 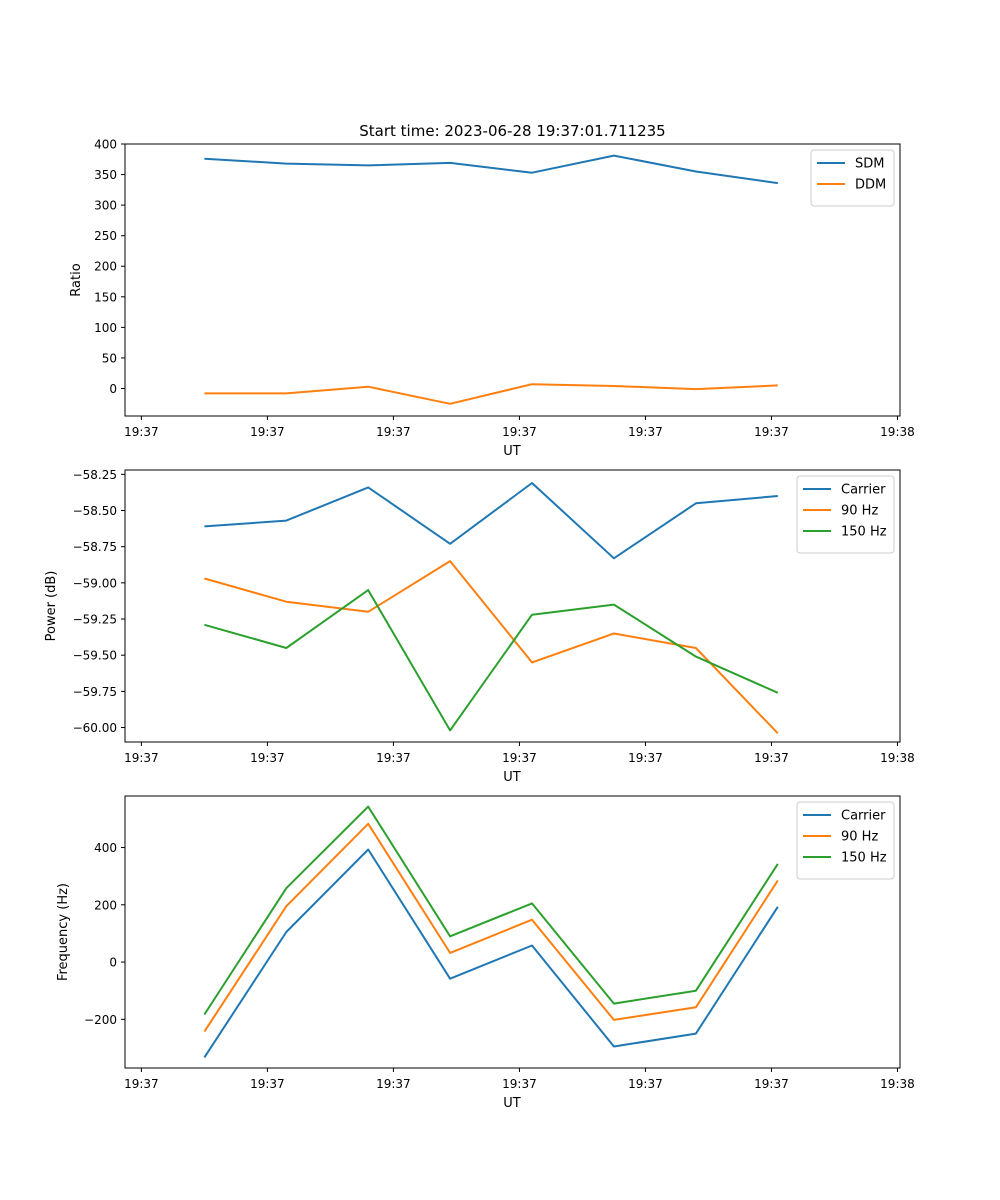 What do you see at coordinates (852, 178) in the screenshot?
I see `legend: SDM DDM` at bounding box center [852, 178].